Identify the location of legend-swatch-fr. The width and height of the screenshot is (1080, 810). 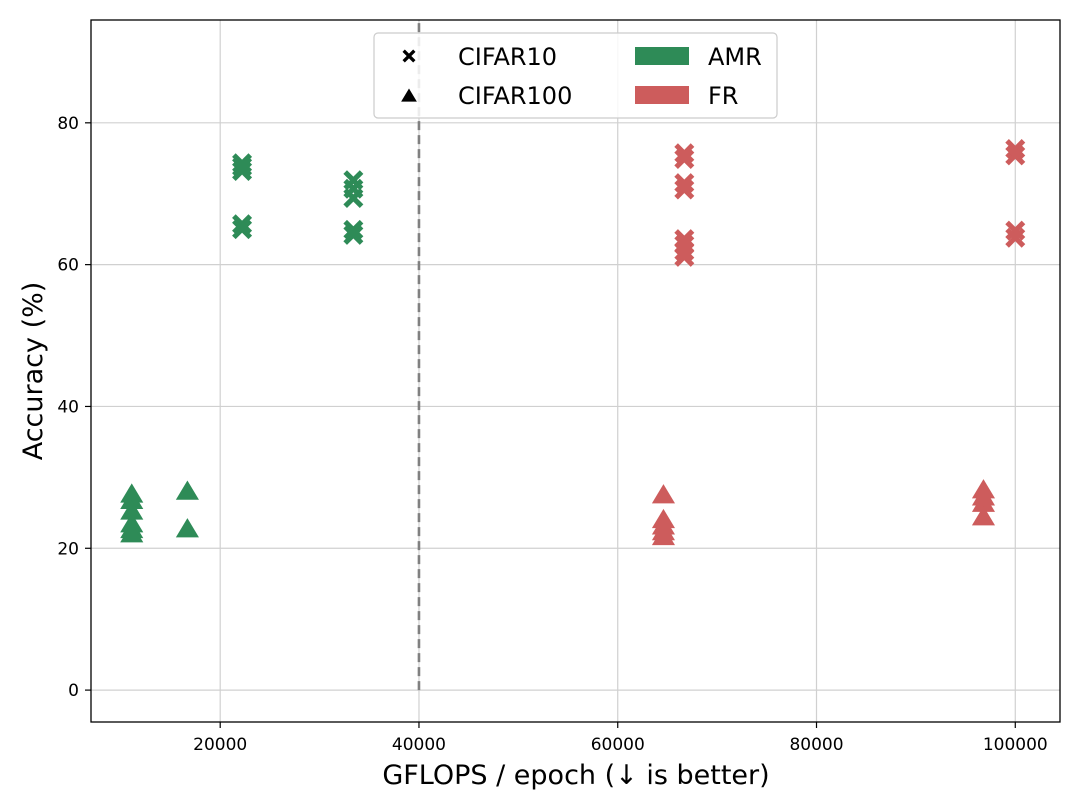
(662, 95).